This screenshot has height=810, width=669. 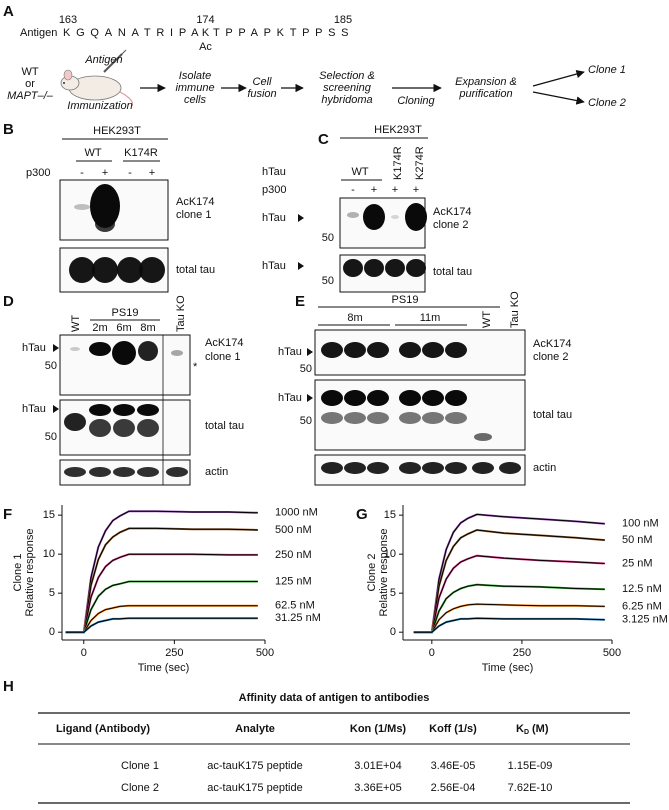 I want to click on legend-entry: 50 nM, so click(x=637, y=540).